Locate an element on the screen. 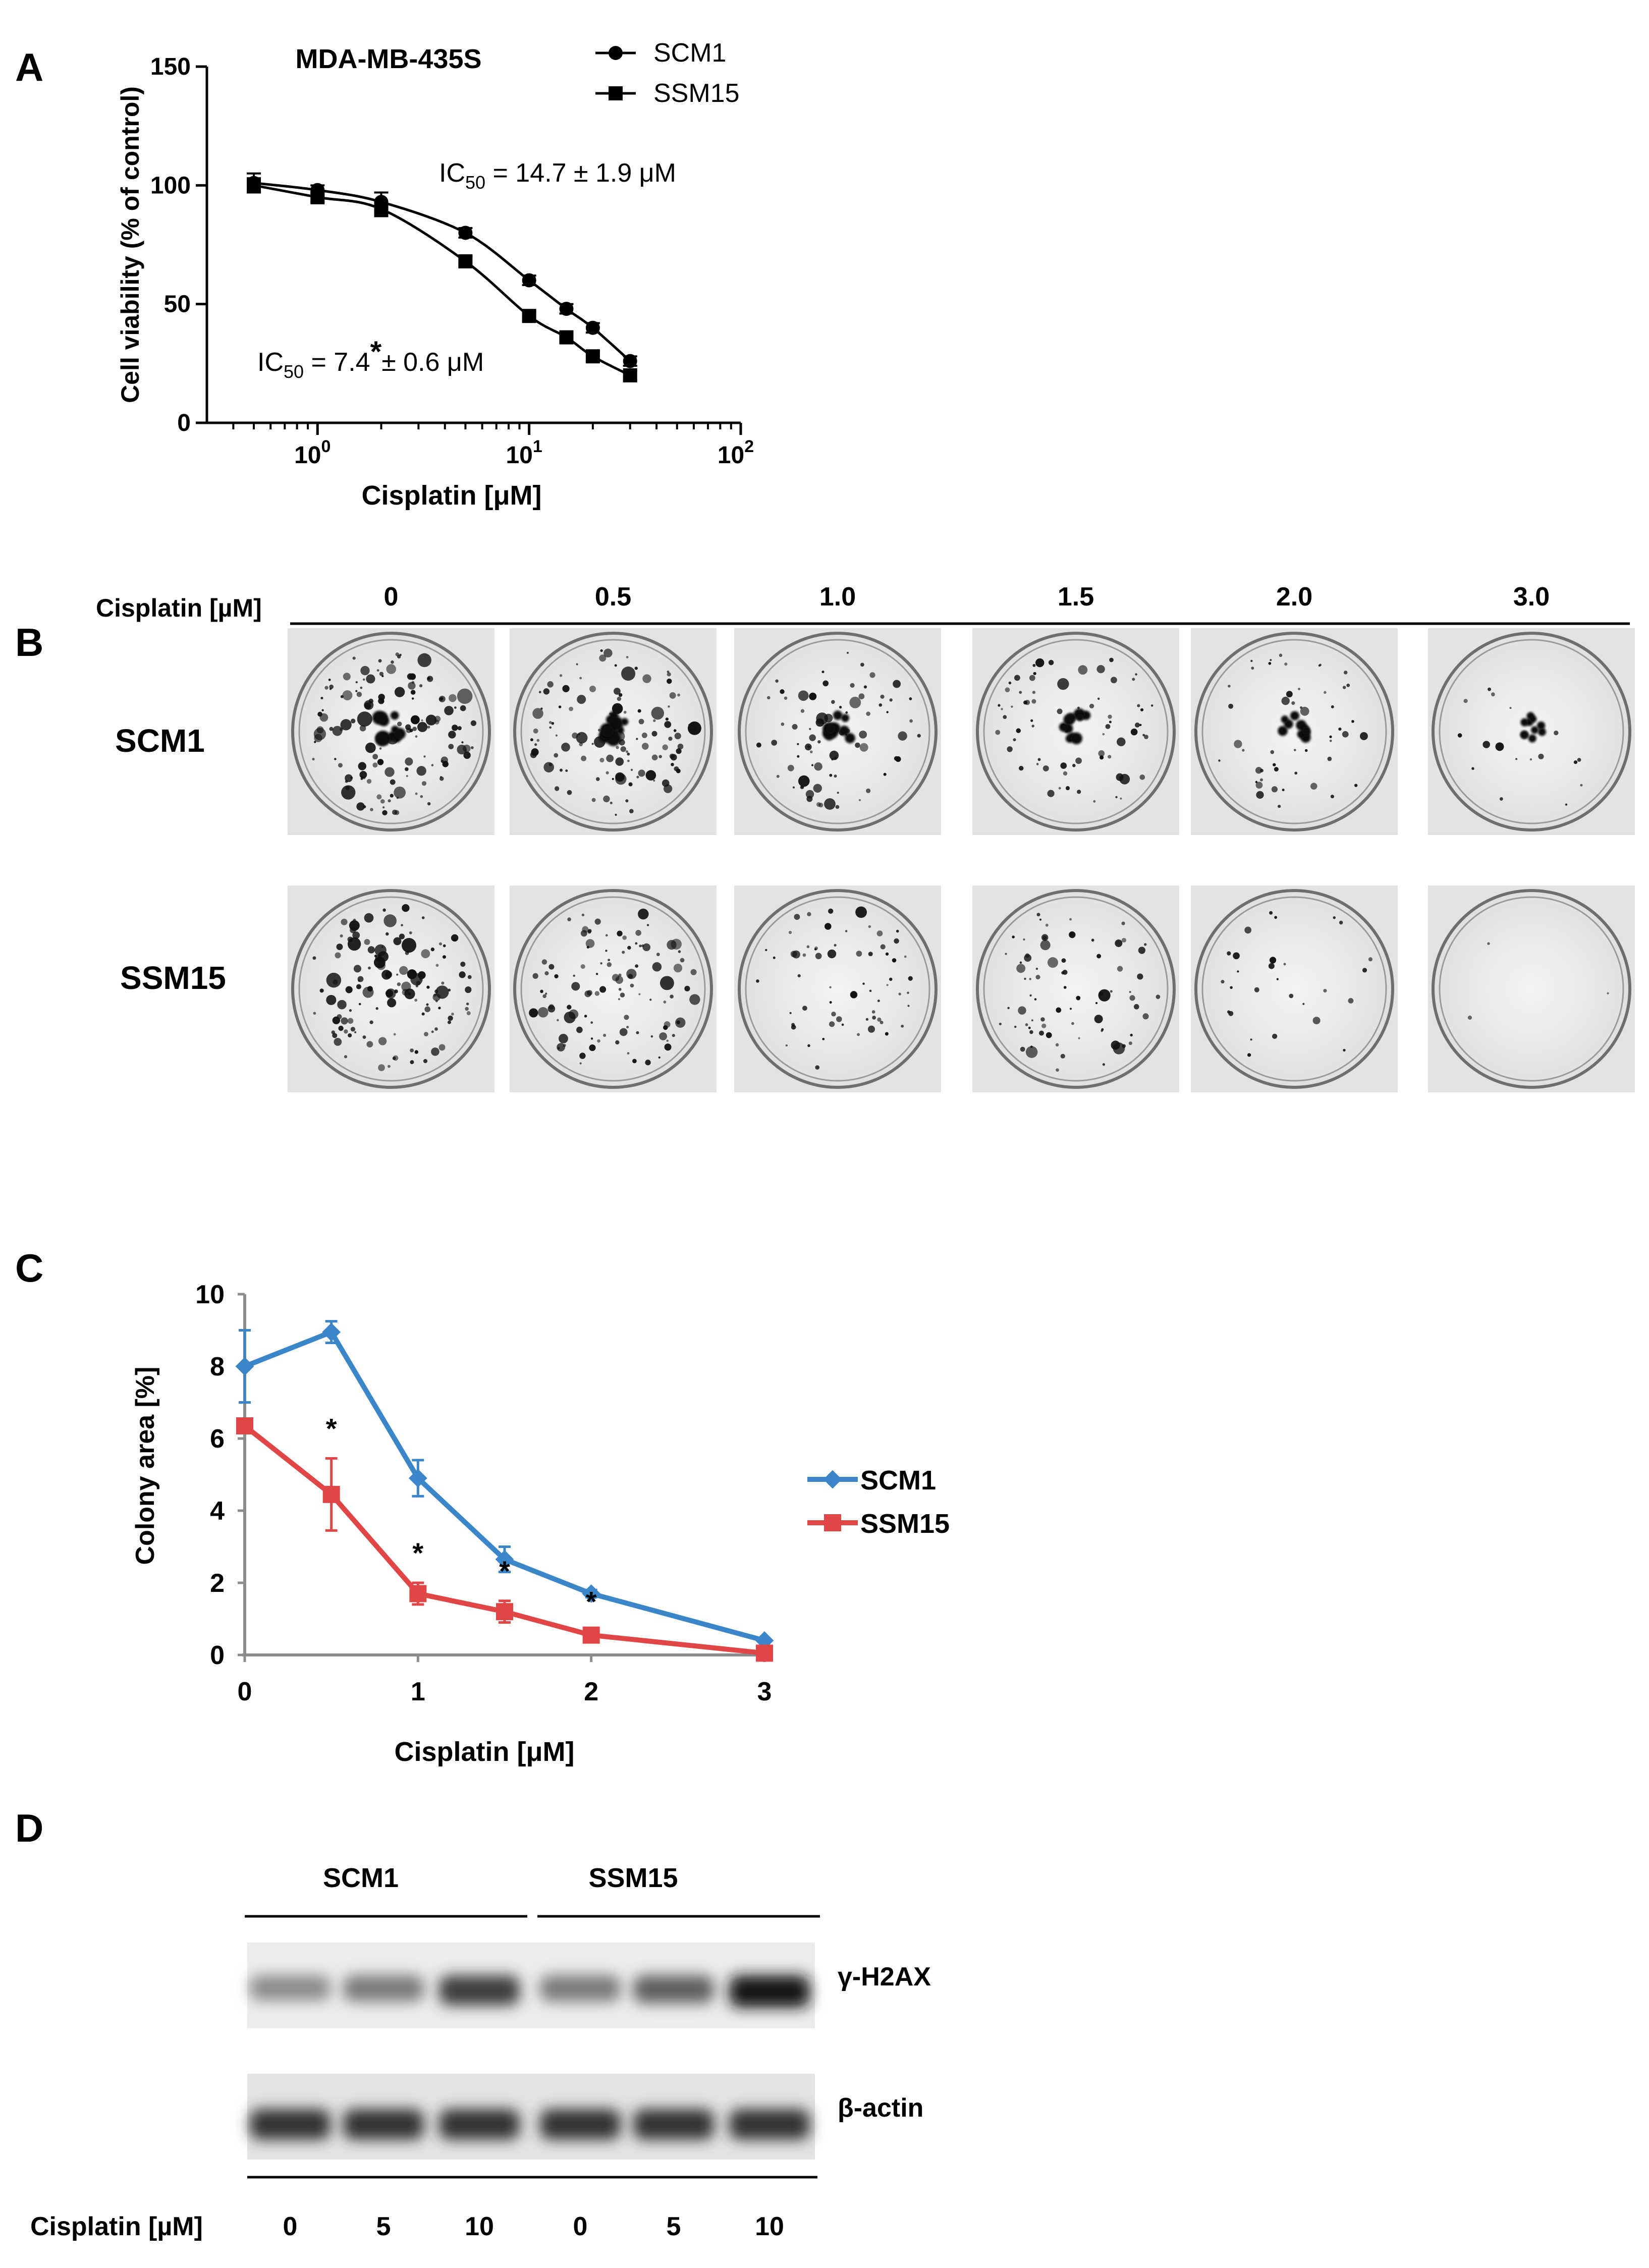  ic50-scm1-prefix: IC is located at coordinates (452, 173).